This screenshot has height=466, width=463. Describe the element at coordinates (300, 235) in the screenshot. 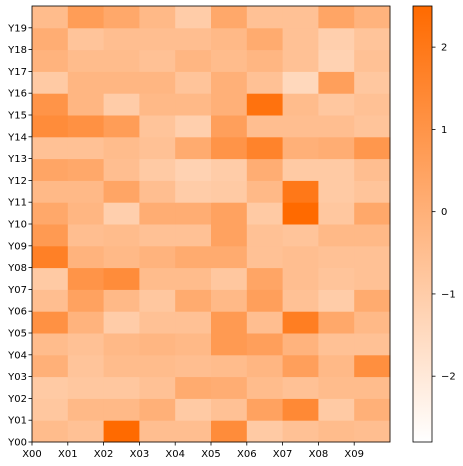

I see `heatmap-cell-Y09-X07` at that location.